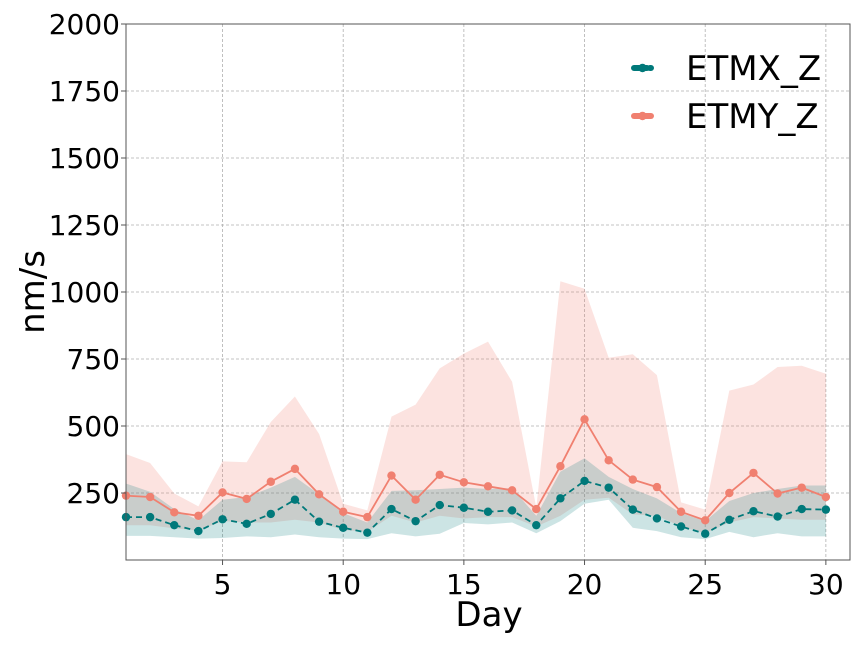 The image size is (864, 648). What do you see at coordinates (726, 93) in the screenshot?
I see `legend: ETMX_Z ETMY_Z` at bounding box center [726, 93].